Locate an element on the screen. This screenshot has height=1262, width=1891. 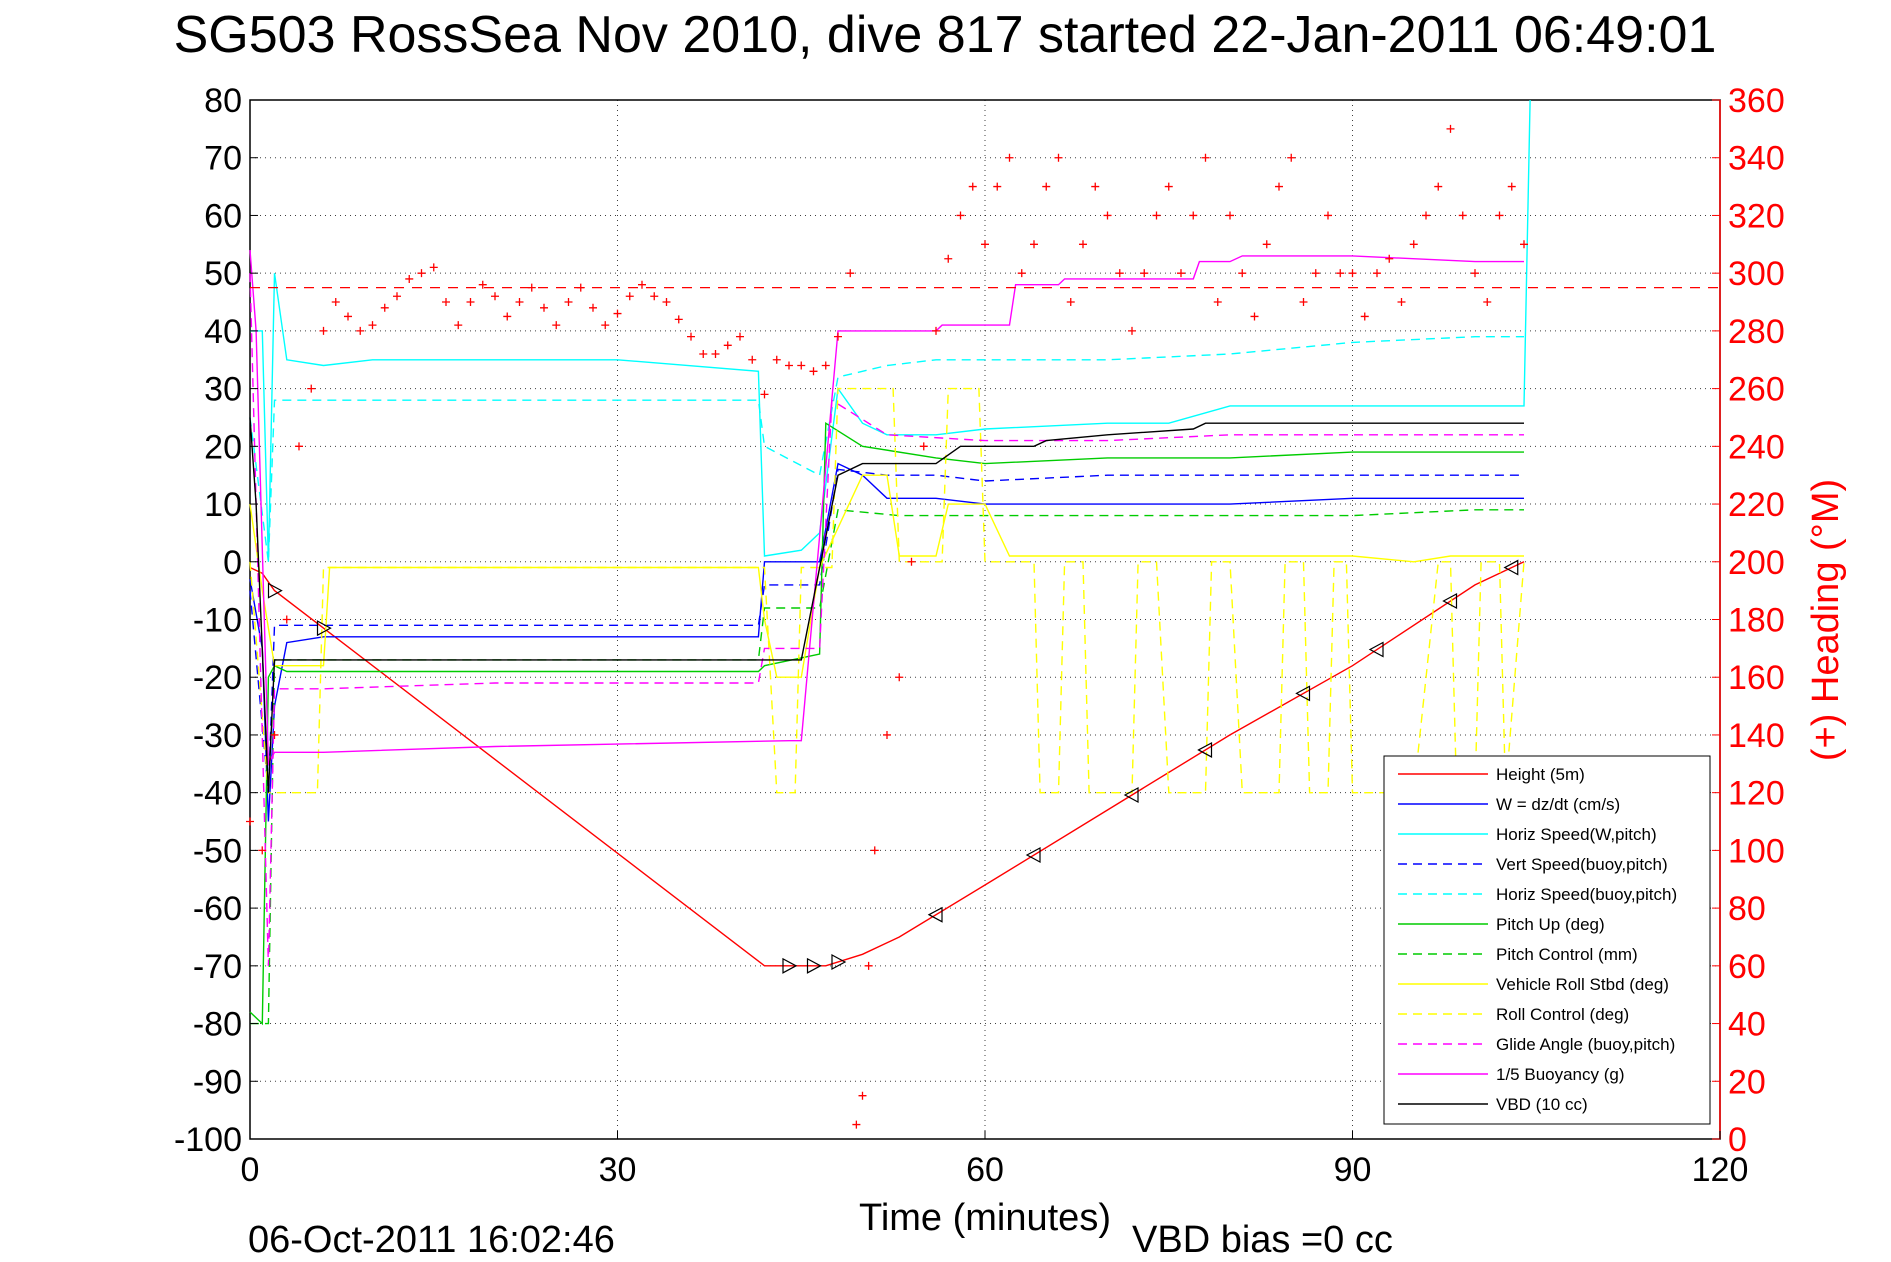
right-tick-label: 240 is located at coordinates (1756, 447).